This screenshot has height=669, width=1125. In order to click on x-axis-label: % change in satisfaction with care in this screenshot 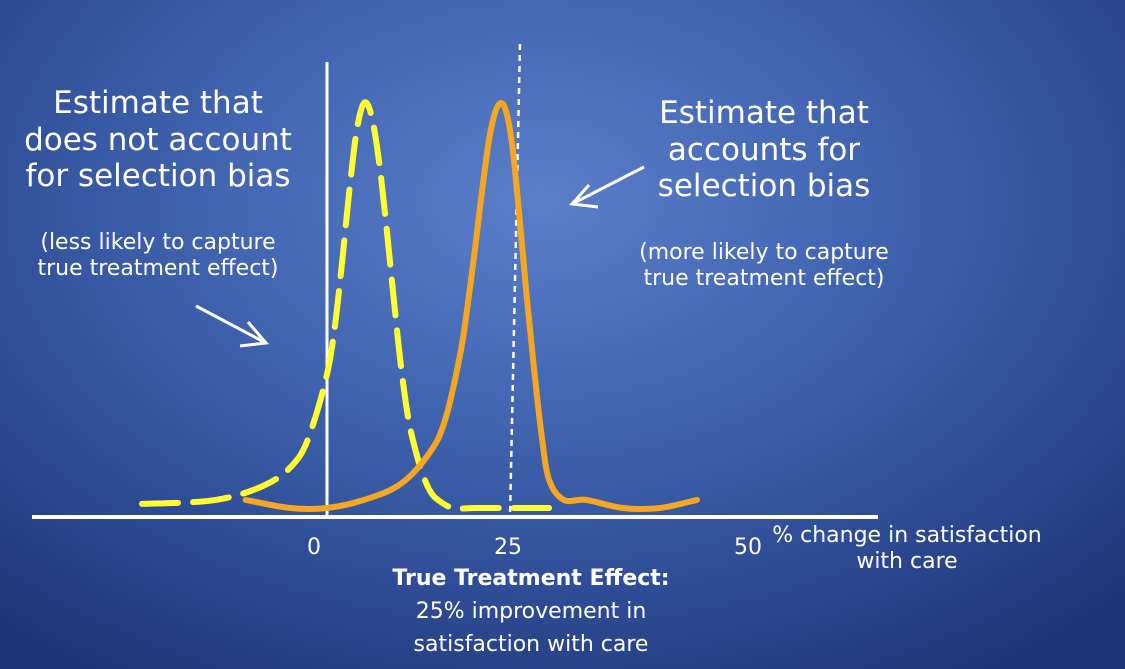, I will do `click(907, 549)`.